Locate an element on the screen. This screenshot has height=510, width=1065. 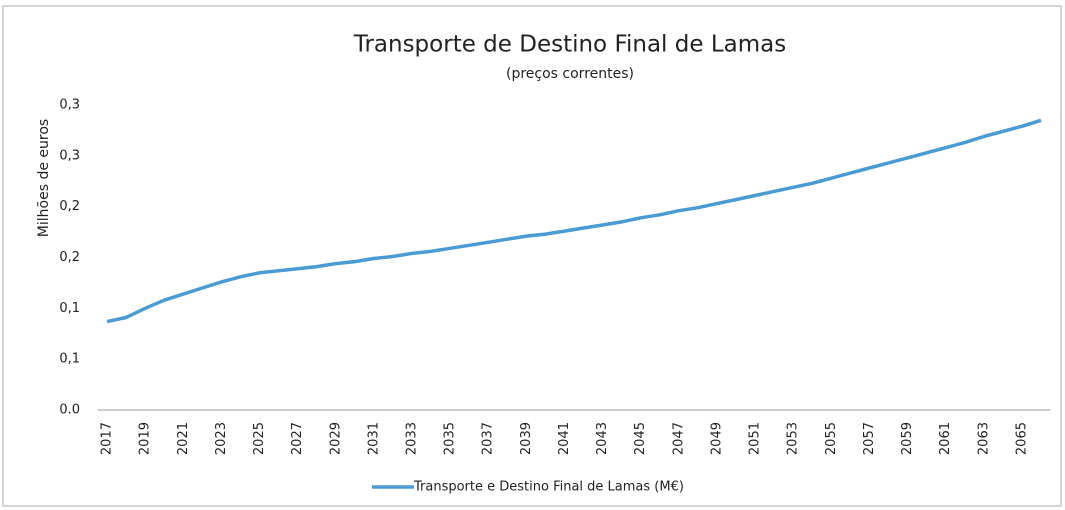
x-tick-label: 2041 is located at coordinates (564, 438).